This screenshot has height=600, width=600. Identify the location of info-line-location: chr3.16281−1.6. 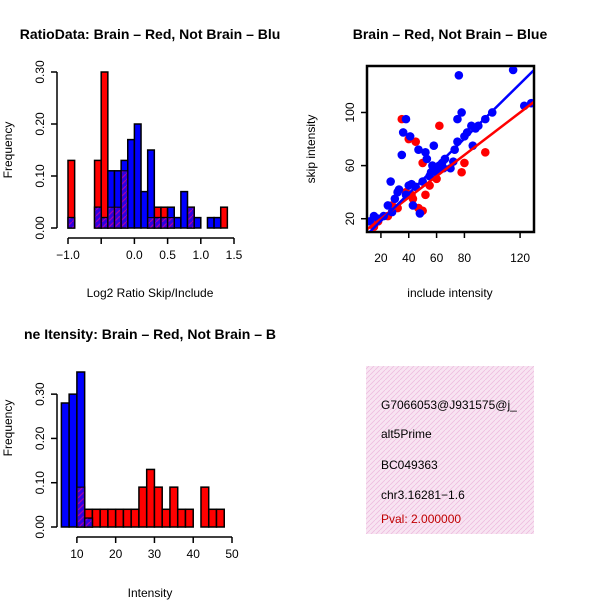
(423, 495).